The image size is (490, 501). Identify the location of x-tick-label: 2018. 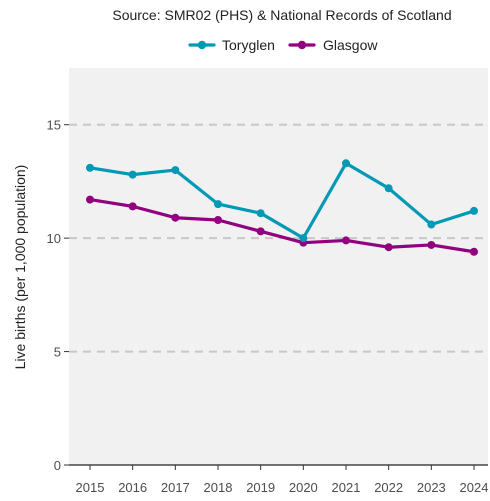
(218, 487).